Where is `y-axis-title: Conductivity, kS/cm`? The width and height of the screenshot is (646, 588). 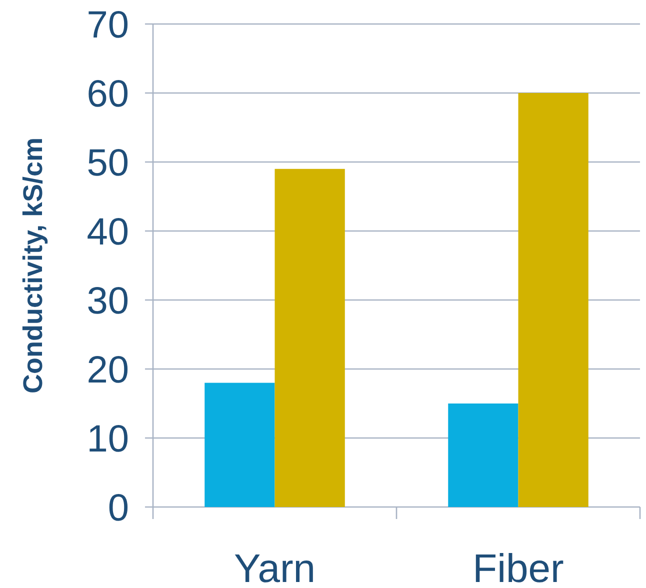
y-axis-title: Conductivity, kS/cm is located at coordinates (33, 265).